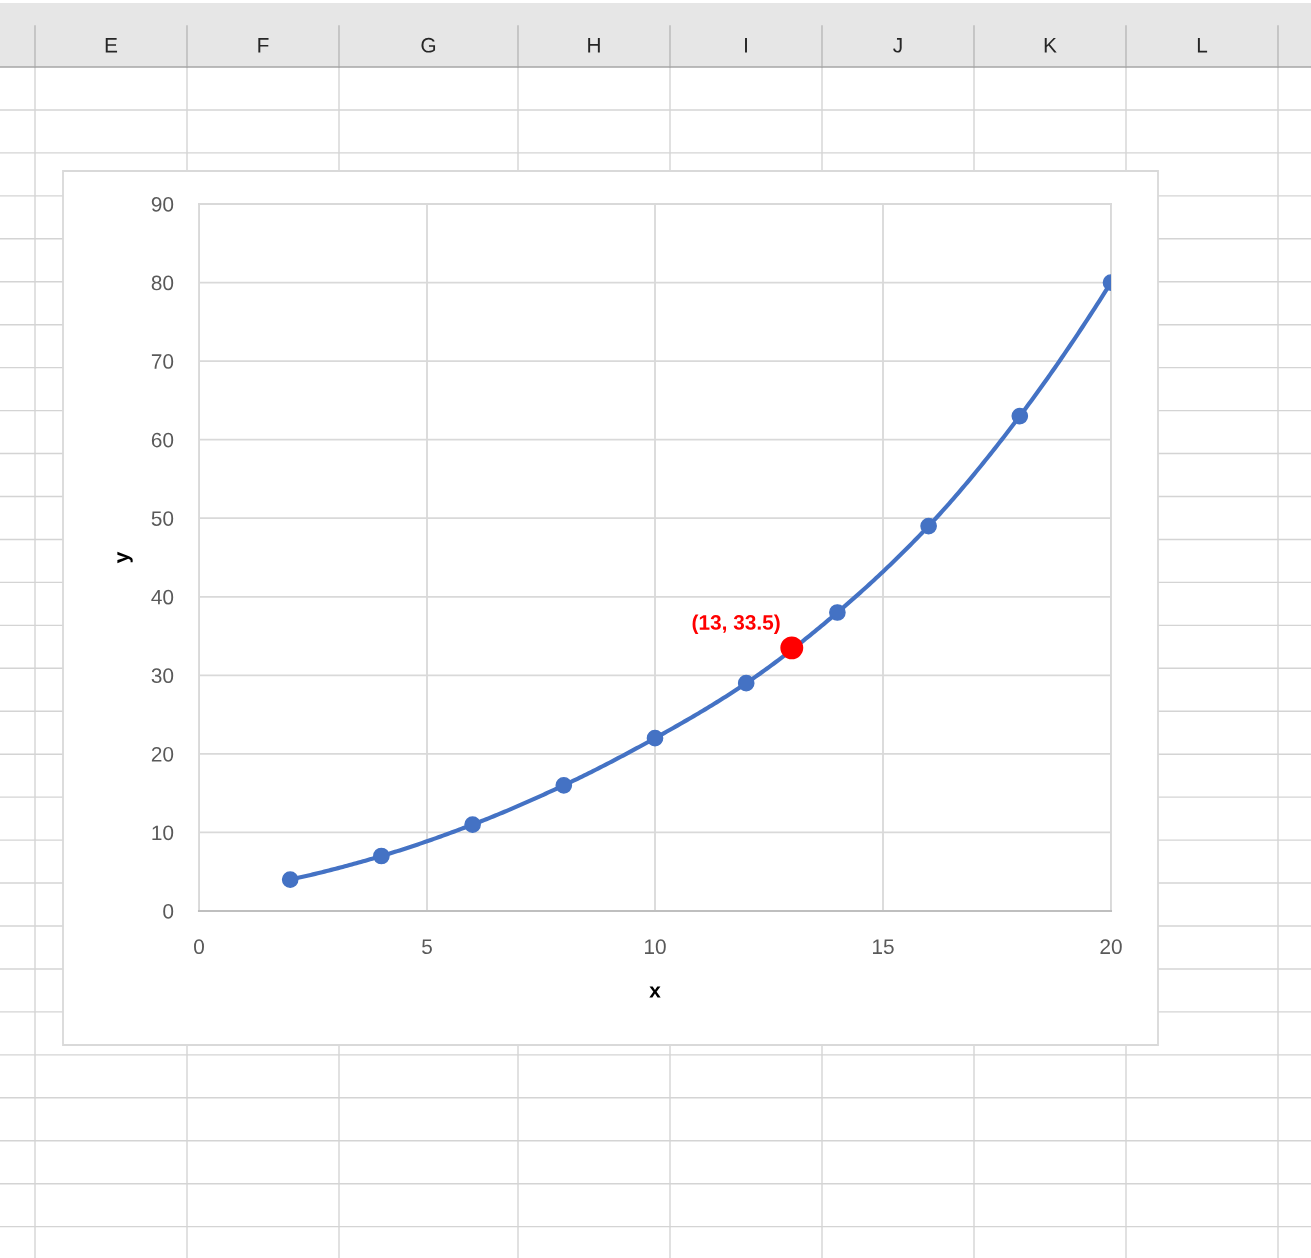 This screenshot has height=1258, width=1311. What do you see at coordinates (162, 518) in the screenshot?
I see `y-tick-label: 50` at bounding box center [162, 518].